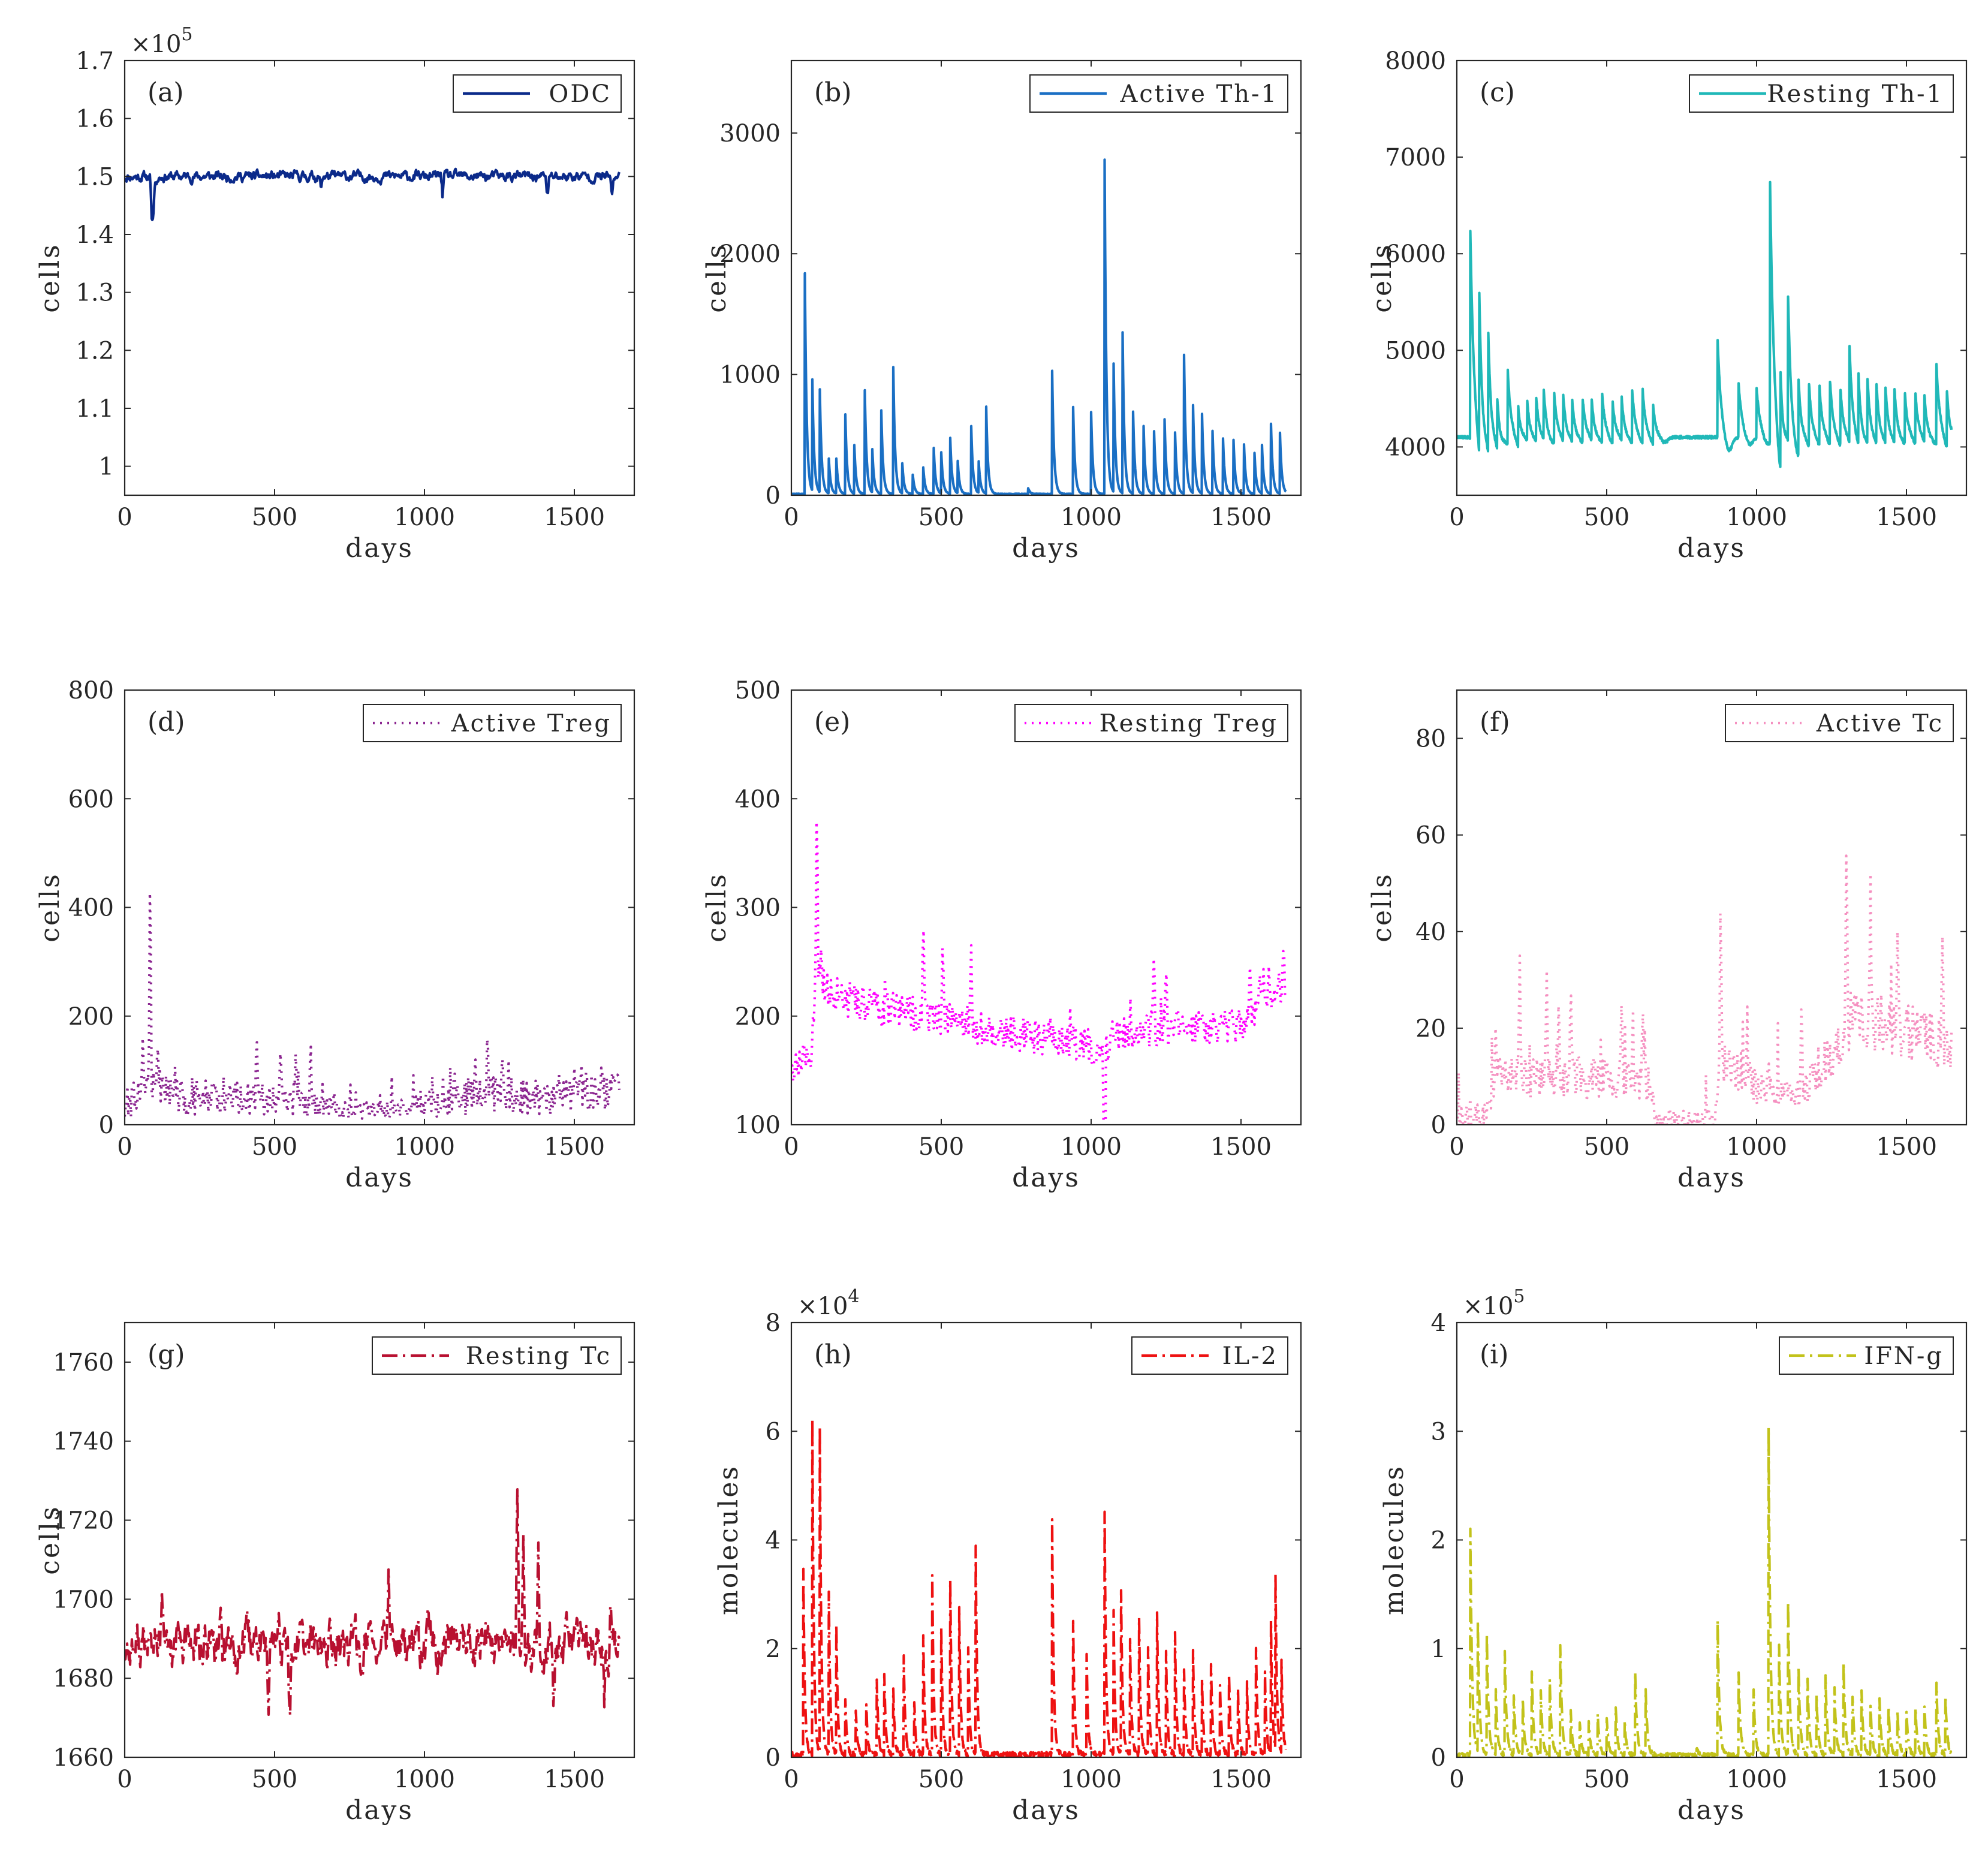  I want to click on y-tick-label: 1, so click(1438, 1649).